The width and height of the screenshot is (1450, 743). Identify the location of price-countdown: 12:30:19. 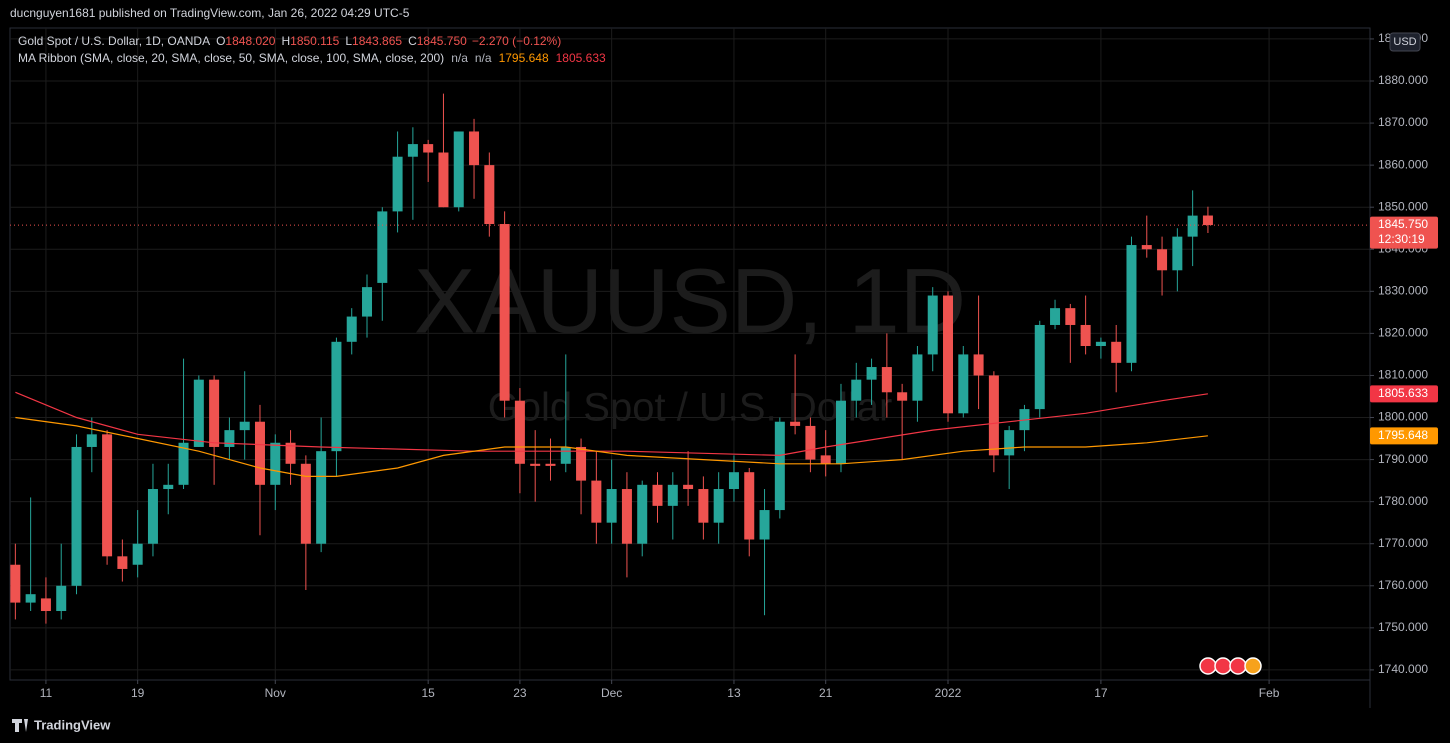
(1401, 239).